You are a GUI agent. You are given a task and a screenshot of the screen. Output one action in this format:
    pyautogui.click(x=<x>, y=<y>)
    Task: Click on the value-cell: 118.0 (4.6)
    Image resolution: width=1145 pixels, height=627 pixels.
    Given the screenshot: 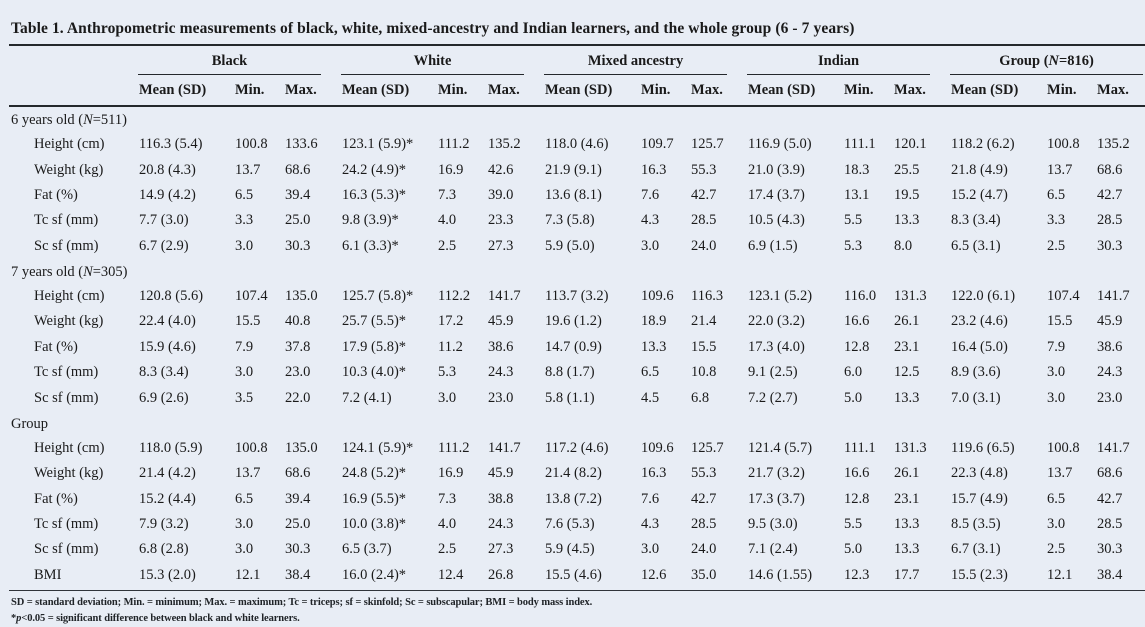 What is the action you would take?
    pyautogui.click(x=577, y=144)
    